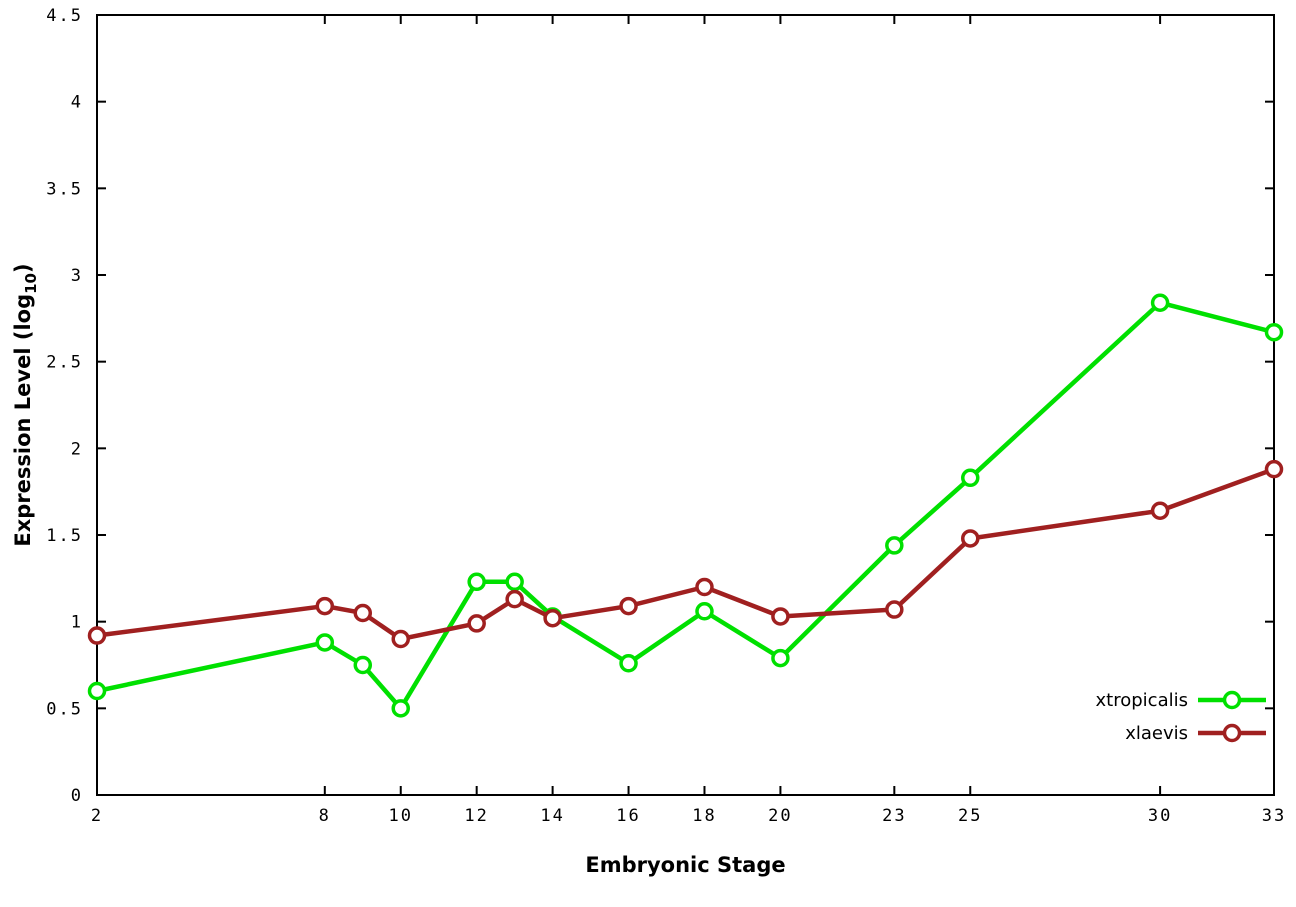 The height and width of the screenshot is (907, 1296). I want to click on y-axis-title: Expression Level (log10), so click(25, 404).